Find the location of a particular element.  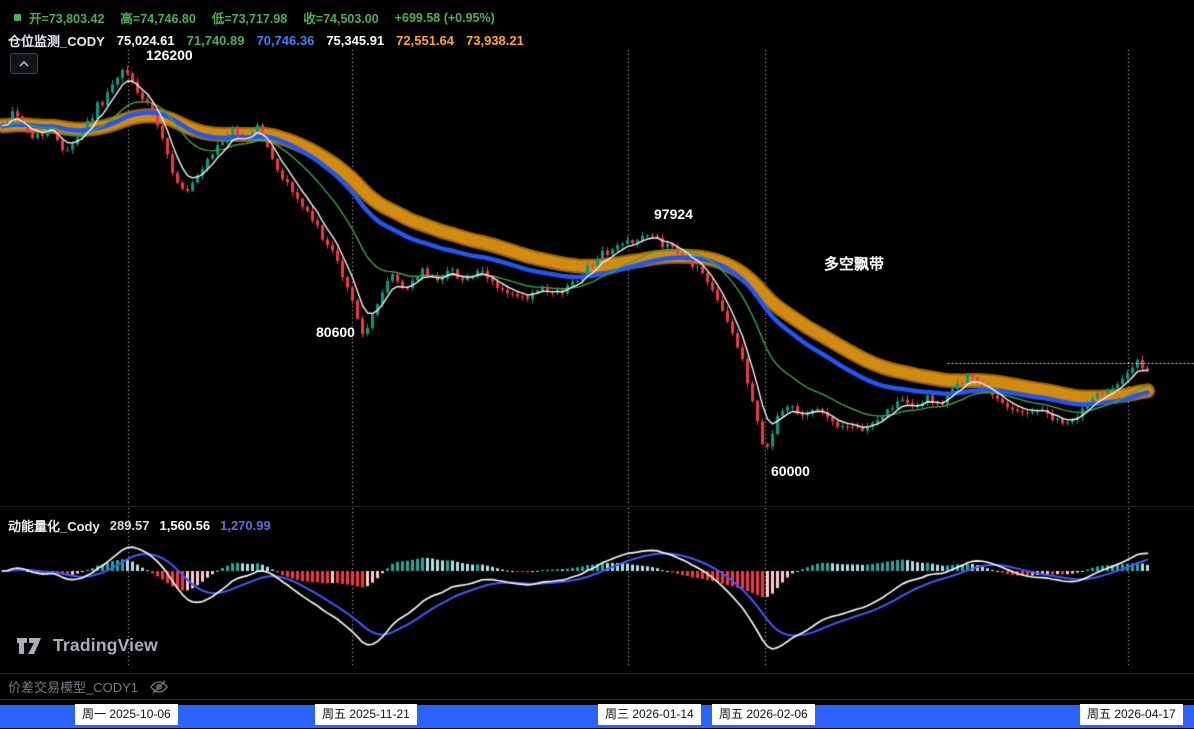

indicator-value: 73,938.21 is located at coordinates (495, 40).